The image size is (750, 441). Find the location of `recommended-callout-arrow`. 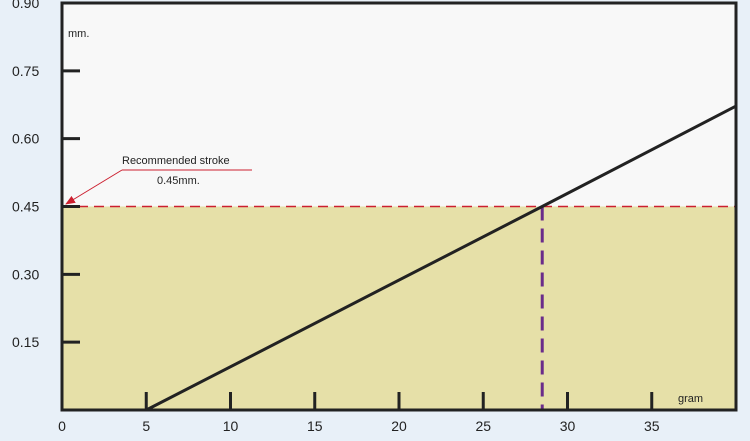

recommended-callout-arrow is located at coordinates (94, 187).